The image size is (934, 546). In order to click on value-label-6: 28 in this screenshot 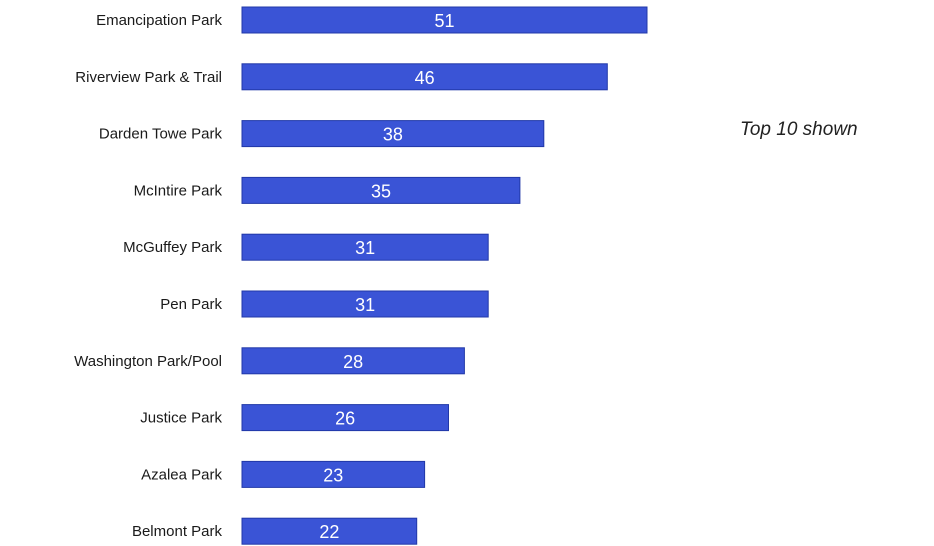, I will do `click(353, 362)`.